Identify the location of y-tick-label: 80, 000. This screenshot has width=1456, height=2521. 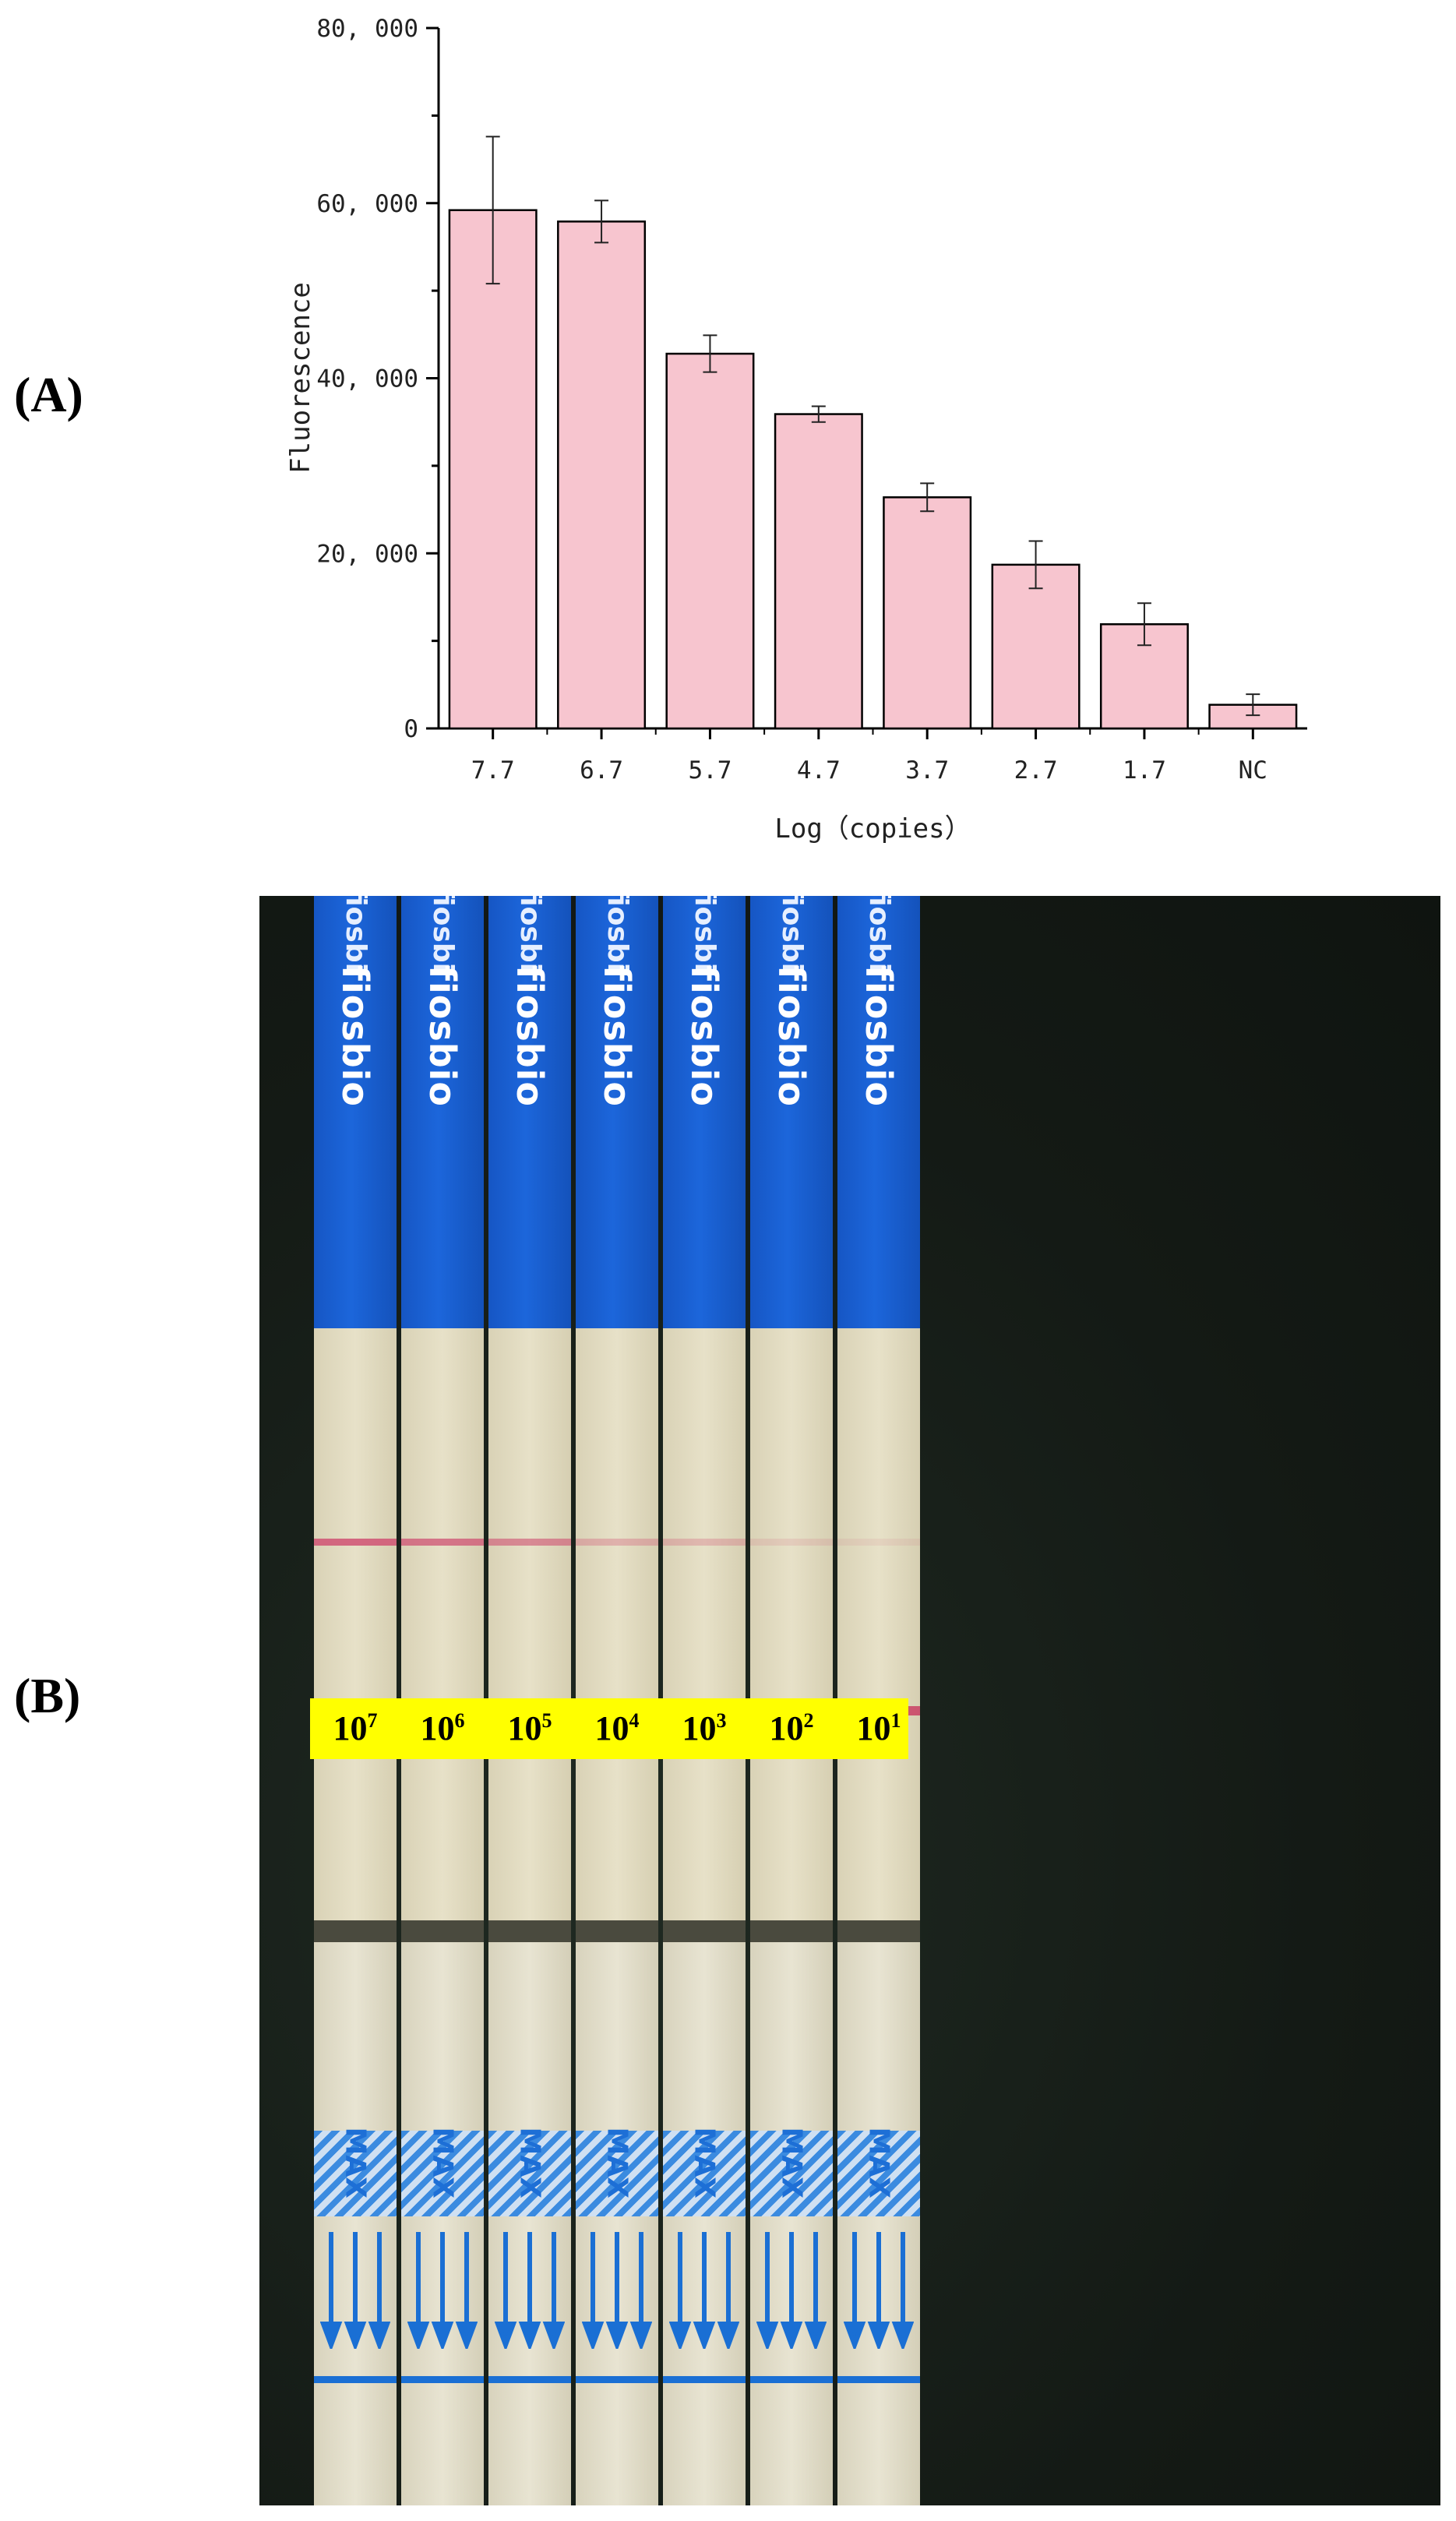
(367, 29).